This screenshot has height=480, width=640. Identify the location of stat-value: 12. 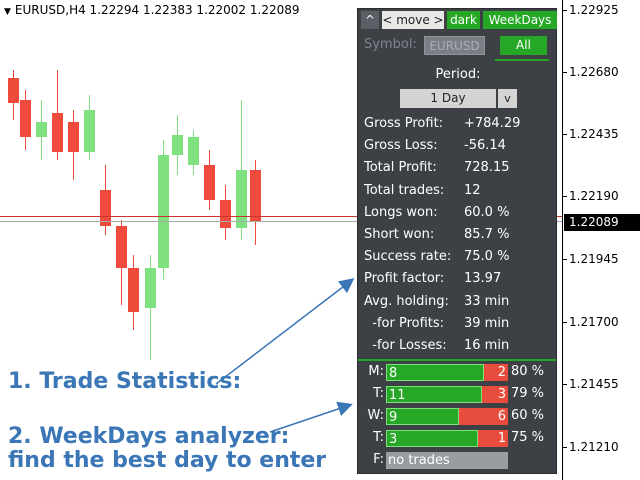
(472, 190).